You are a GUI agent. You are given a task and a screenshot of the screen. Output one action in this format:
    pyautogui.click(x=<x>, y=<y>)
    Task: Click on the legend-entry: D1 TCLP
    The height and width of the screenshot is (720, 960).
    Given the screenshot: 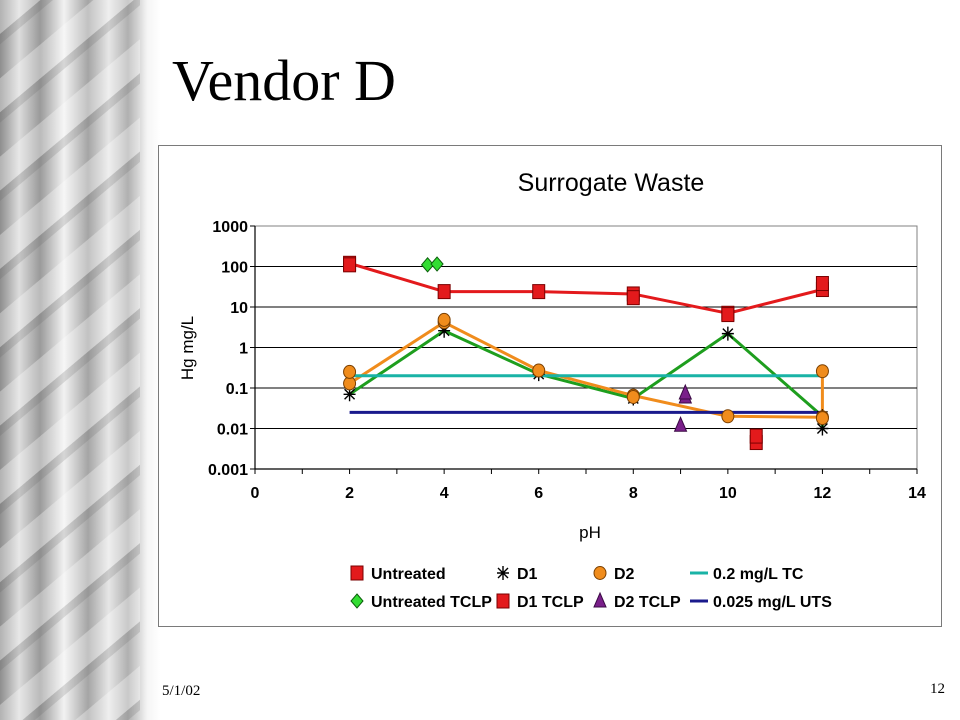 What is the action you would take?
    pyautogui.click(x=550, y=602)
    